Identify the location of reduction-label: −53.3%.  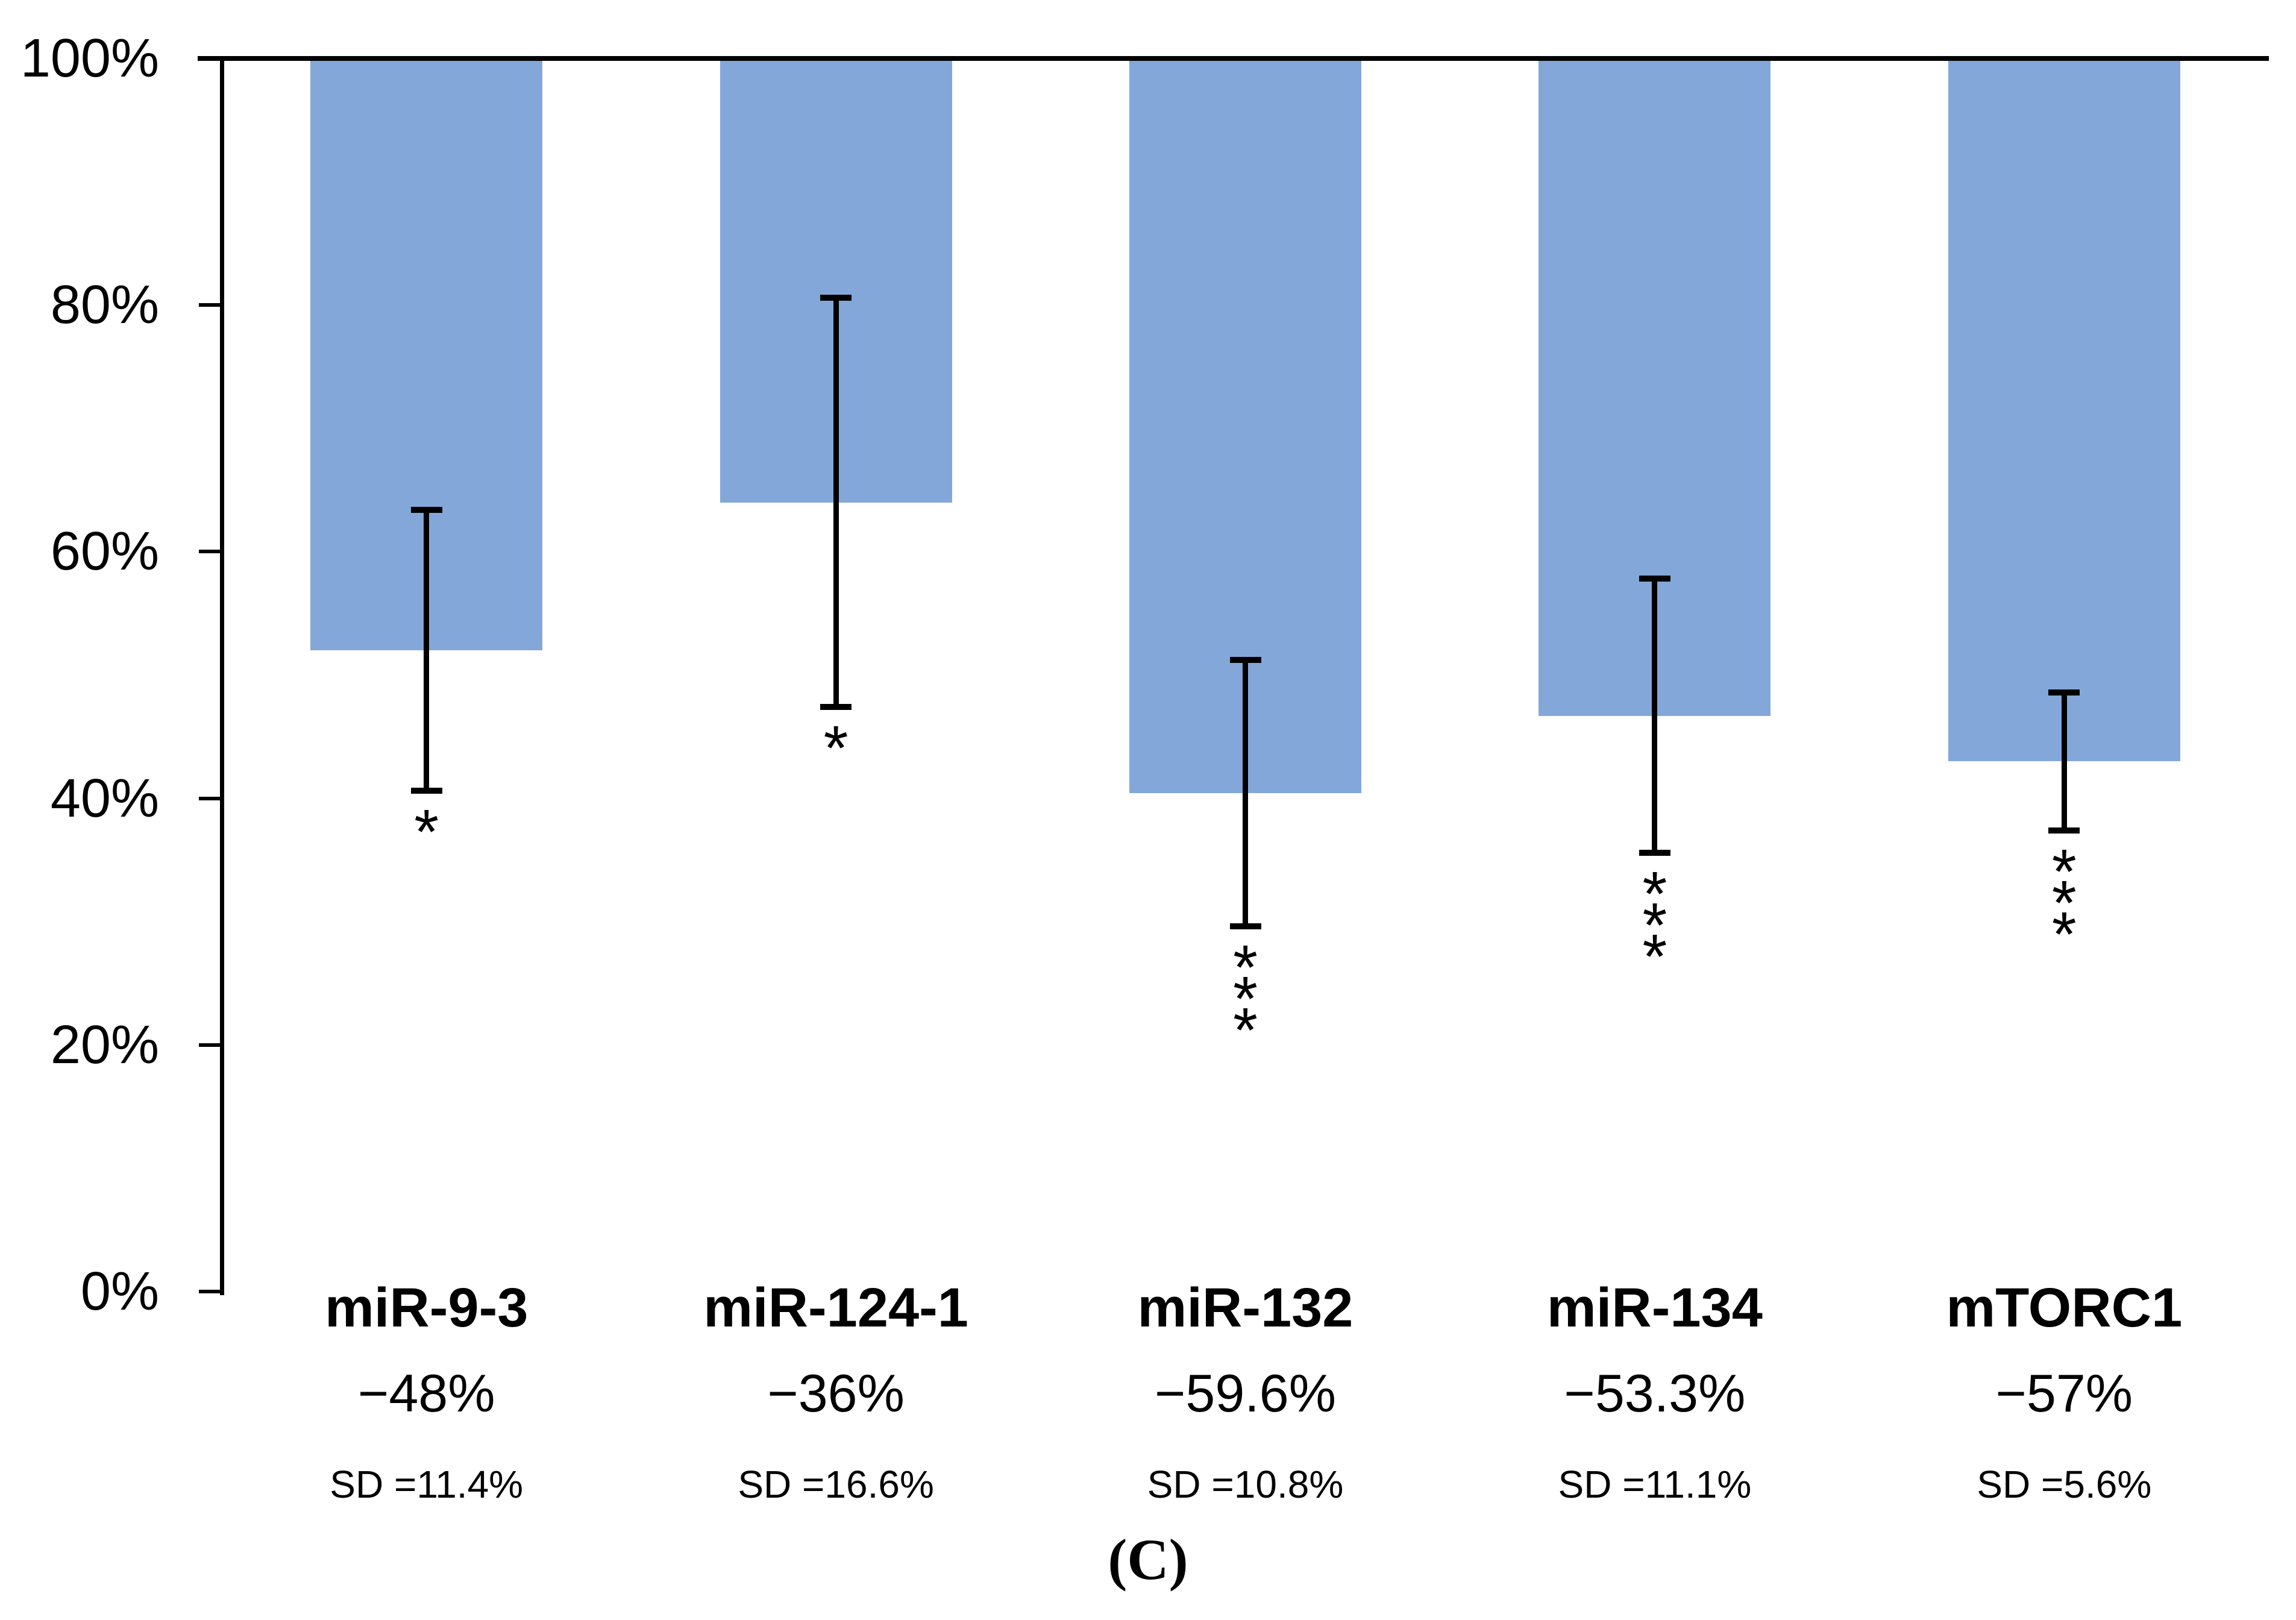
(1655, 1393).